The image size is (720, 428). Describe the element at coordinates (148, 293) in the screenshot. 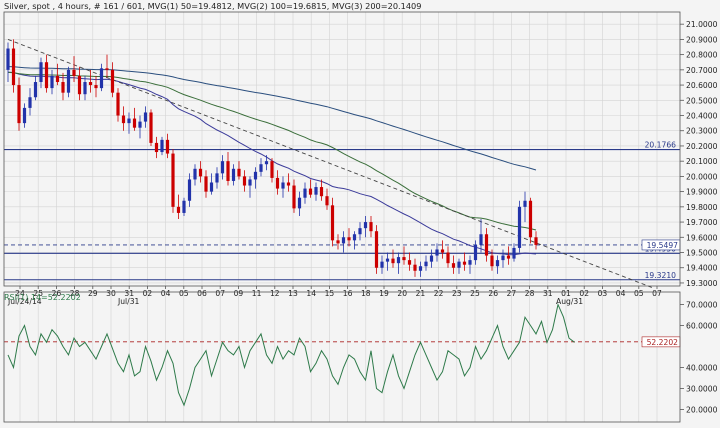

I see `time-tick-label: 02` at that location.